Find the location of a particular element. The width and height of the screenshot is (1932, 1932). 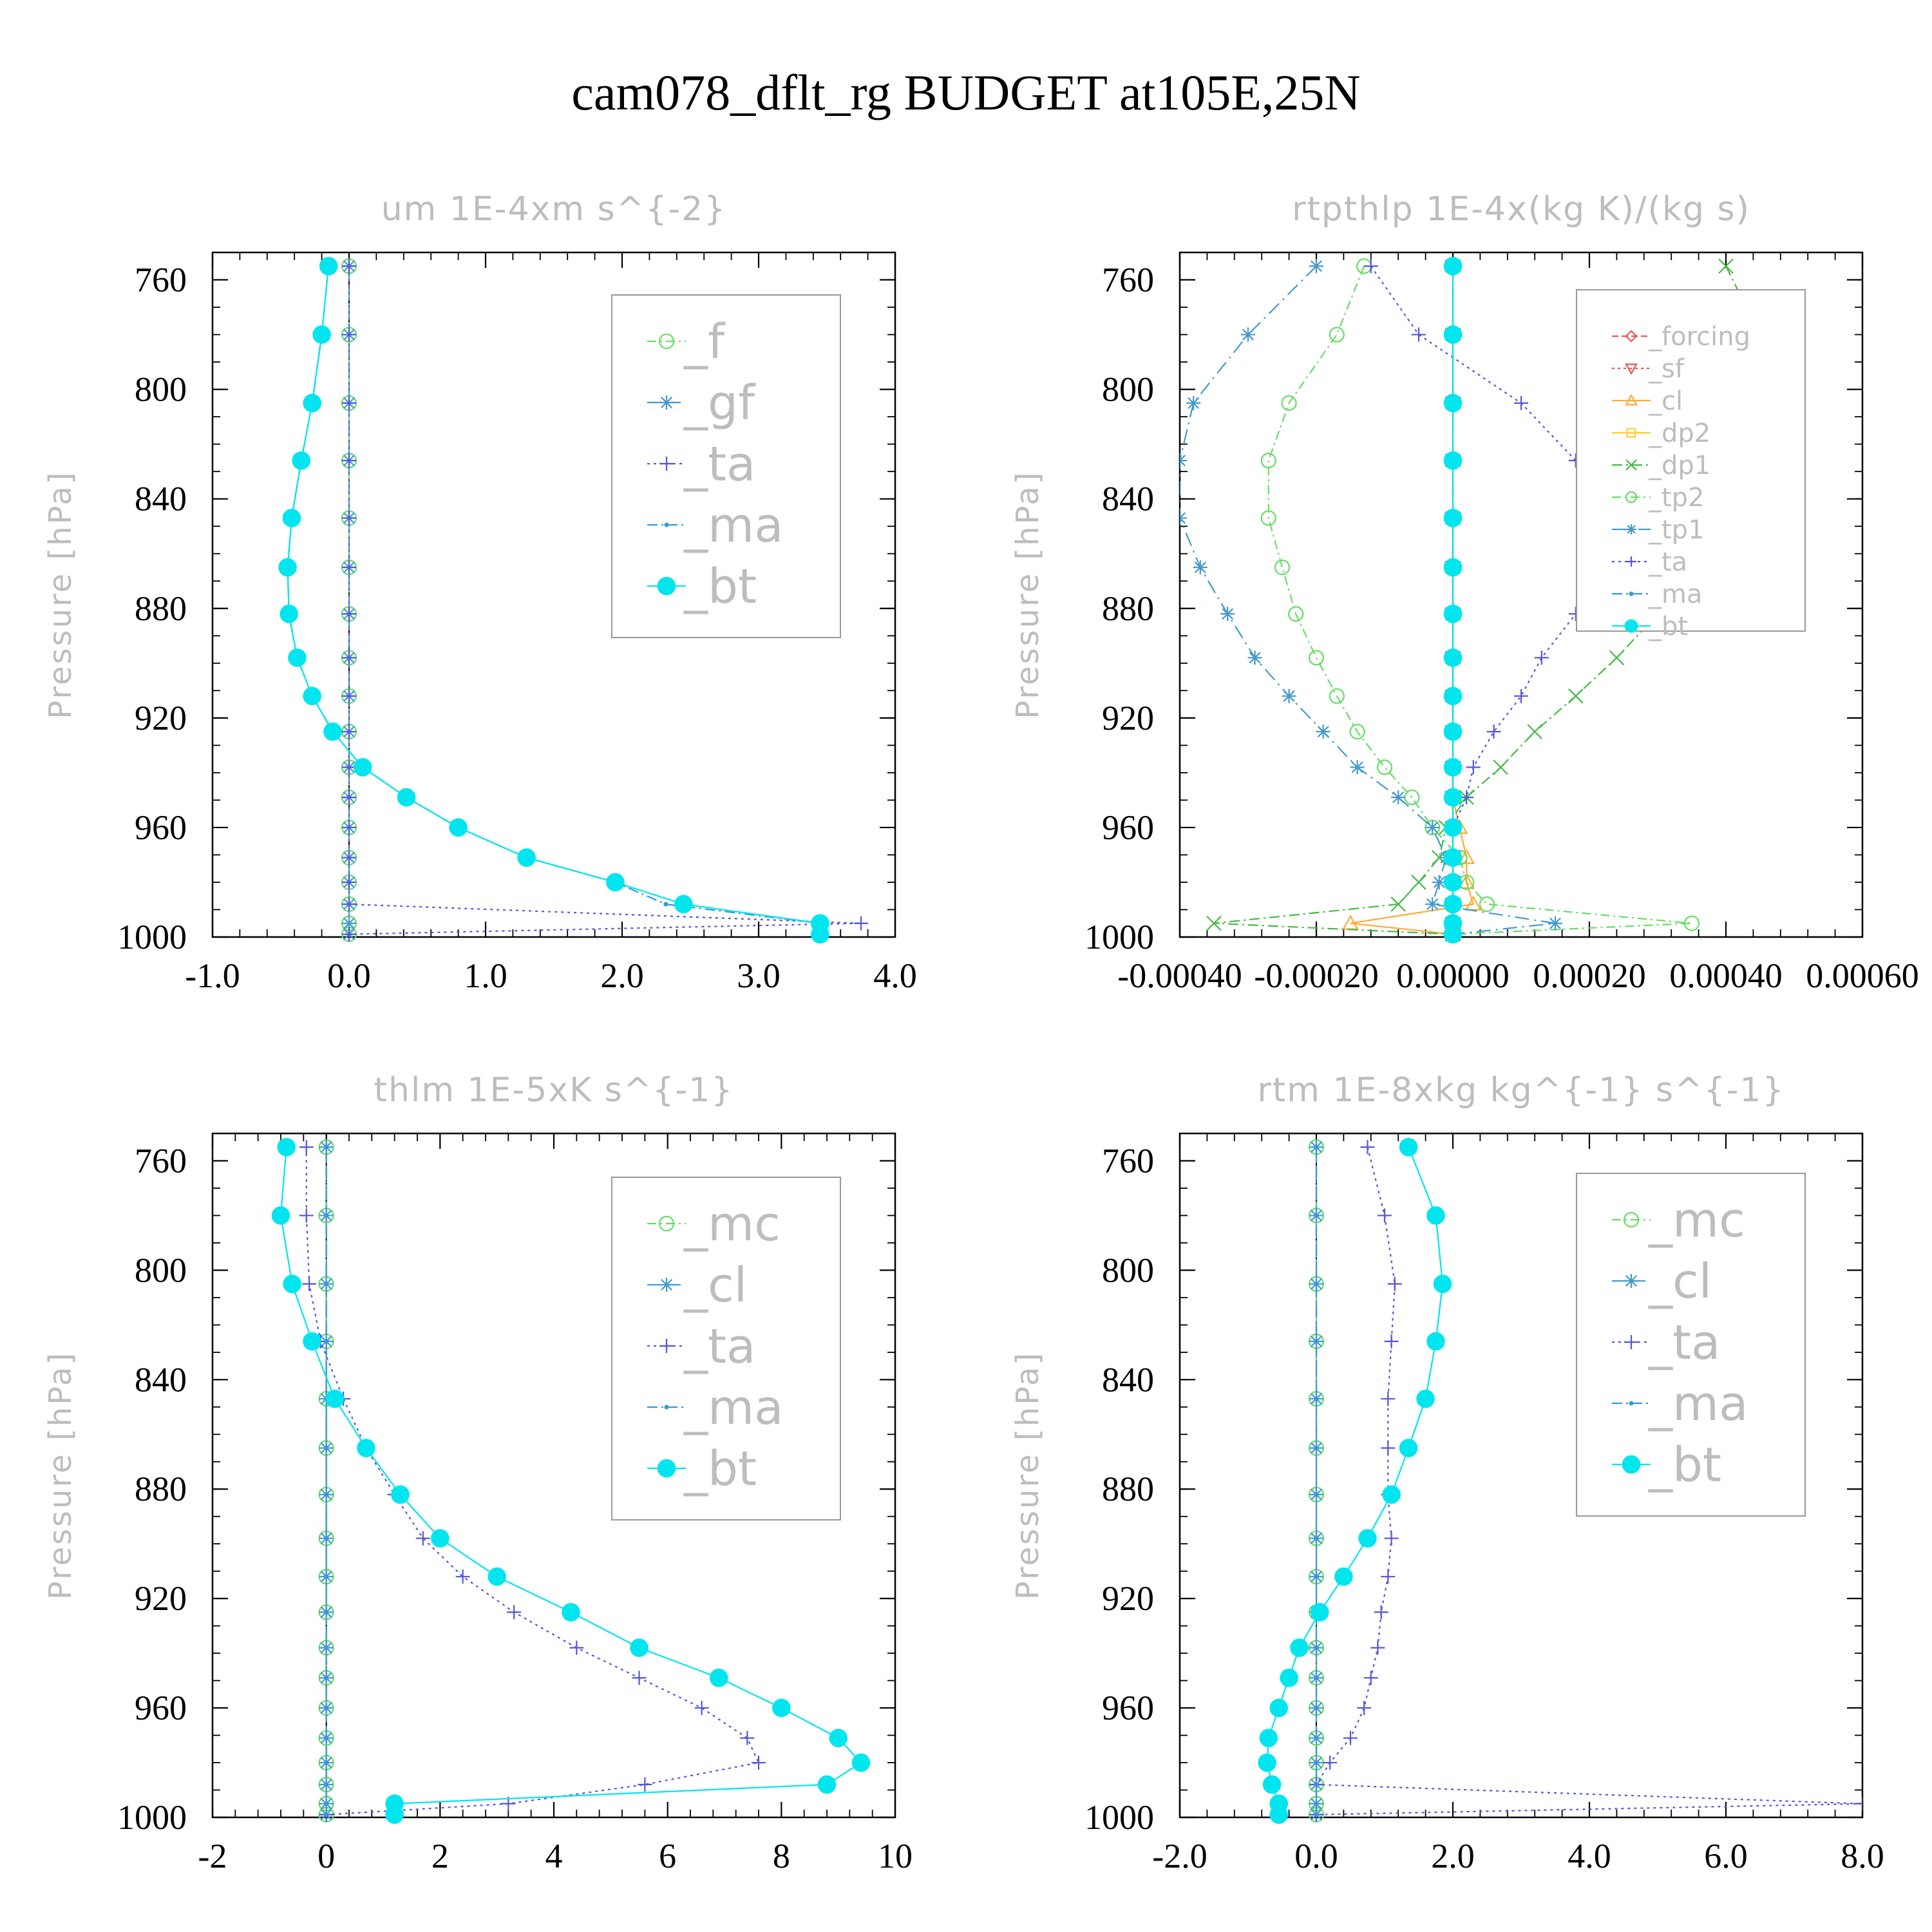

data-point-tp1 is located at coordinates (1289, 695).